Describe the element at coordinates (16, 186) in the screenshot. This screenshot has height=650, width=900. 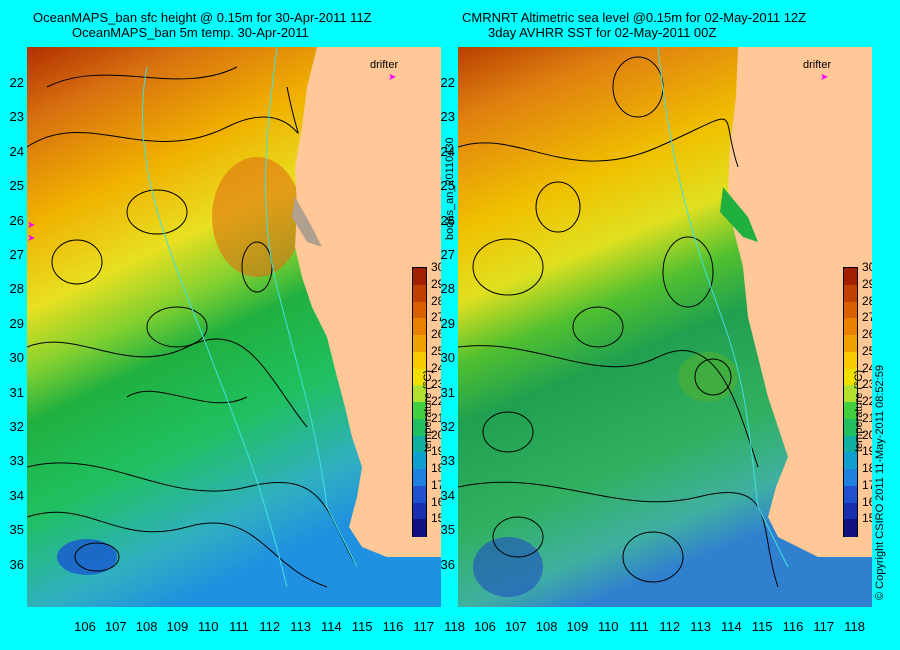
I see `latitude-label: 25` at that location.